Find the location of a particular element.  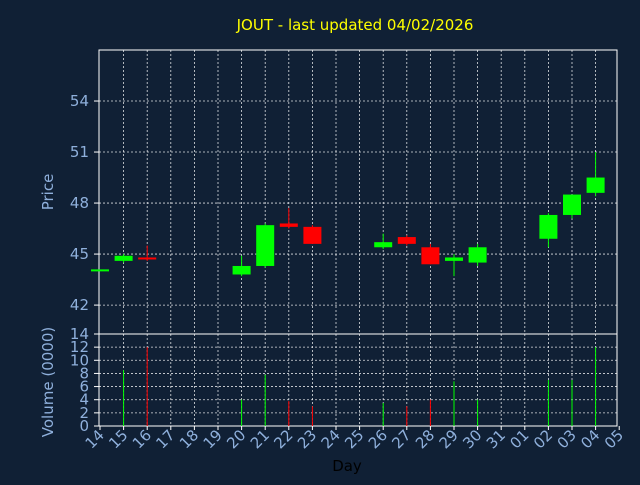

x-tick-label: 18 is located at coordinates (189, 439).